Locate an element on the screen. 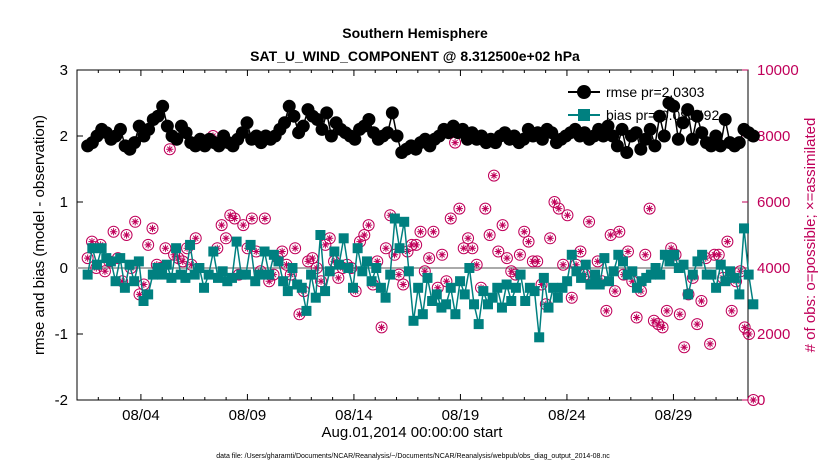 The image size is (830, 470). y-tick-label: -1 is located at coordinates (61, 334).